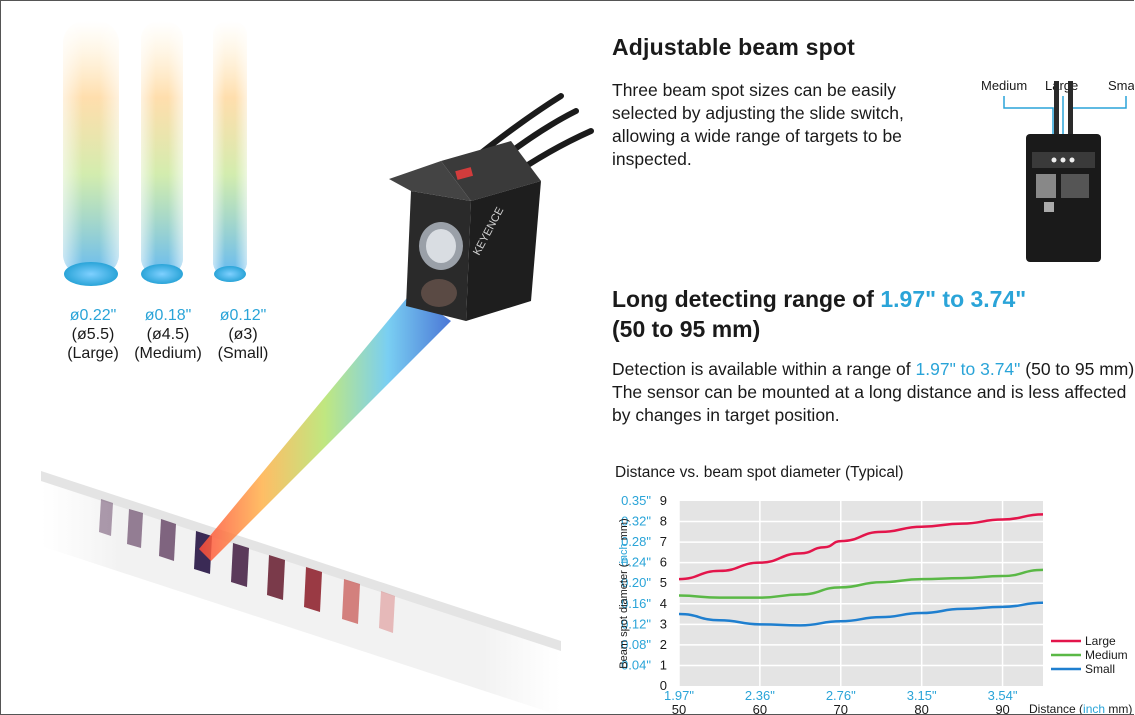  Describe the element at coordinates (1118, 708) in the screenshot. I see `xlabel-unit-mm: mm)` at that location.